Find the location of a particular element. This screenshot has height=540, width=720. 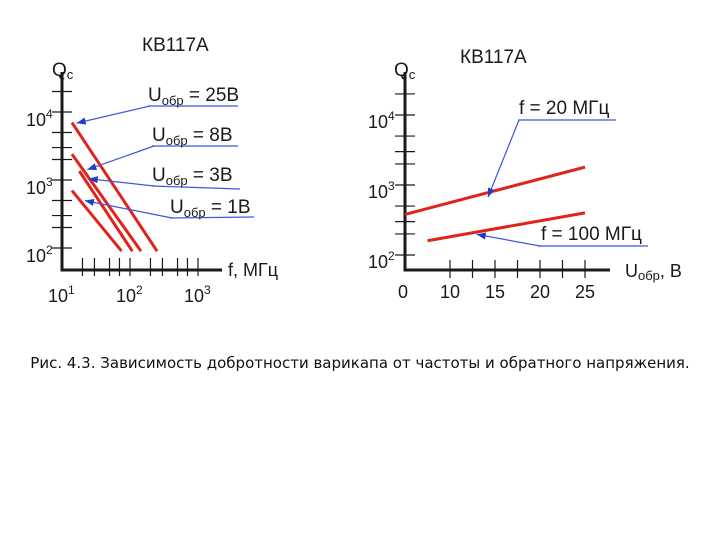

series-label: Uобр = 1В is located at coordinates (210, 208).